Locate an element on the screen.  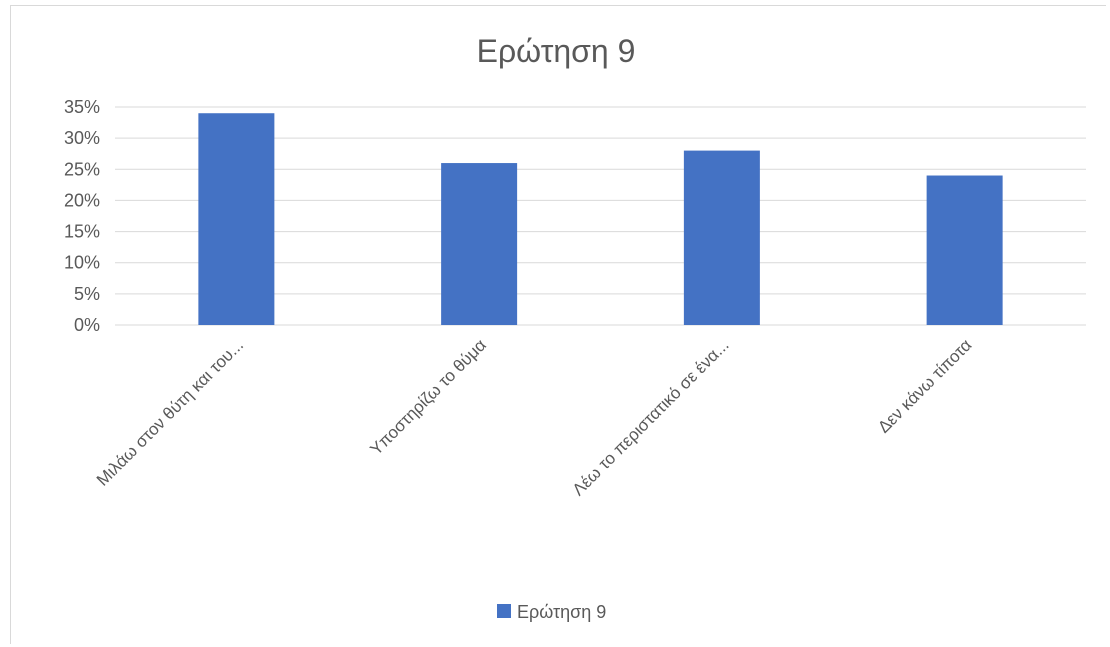
legend-label: Ερώτηση 9 is located at coordinates (561, 612).